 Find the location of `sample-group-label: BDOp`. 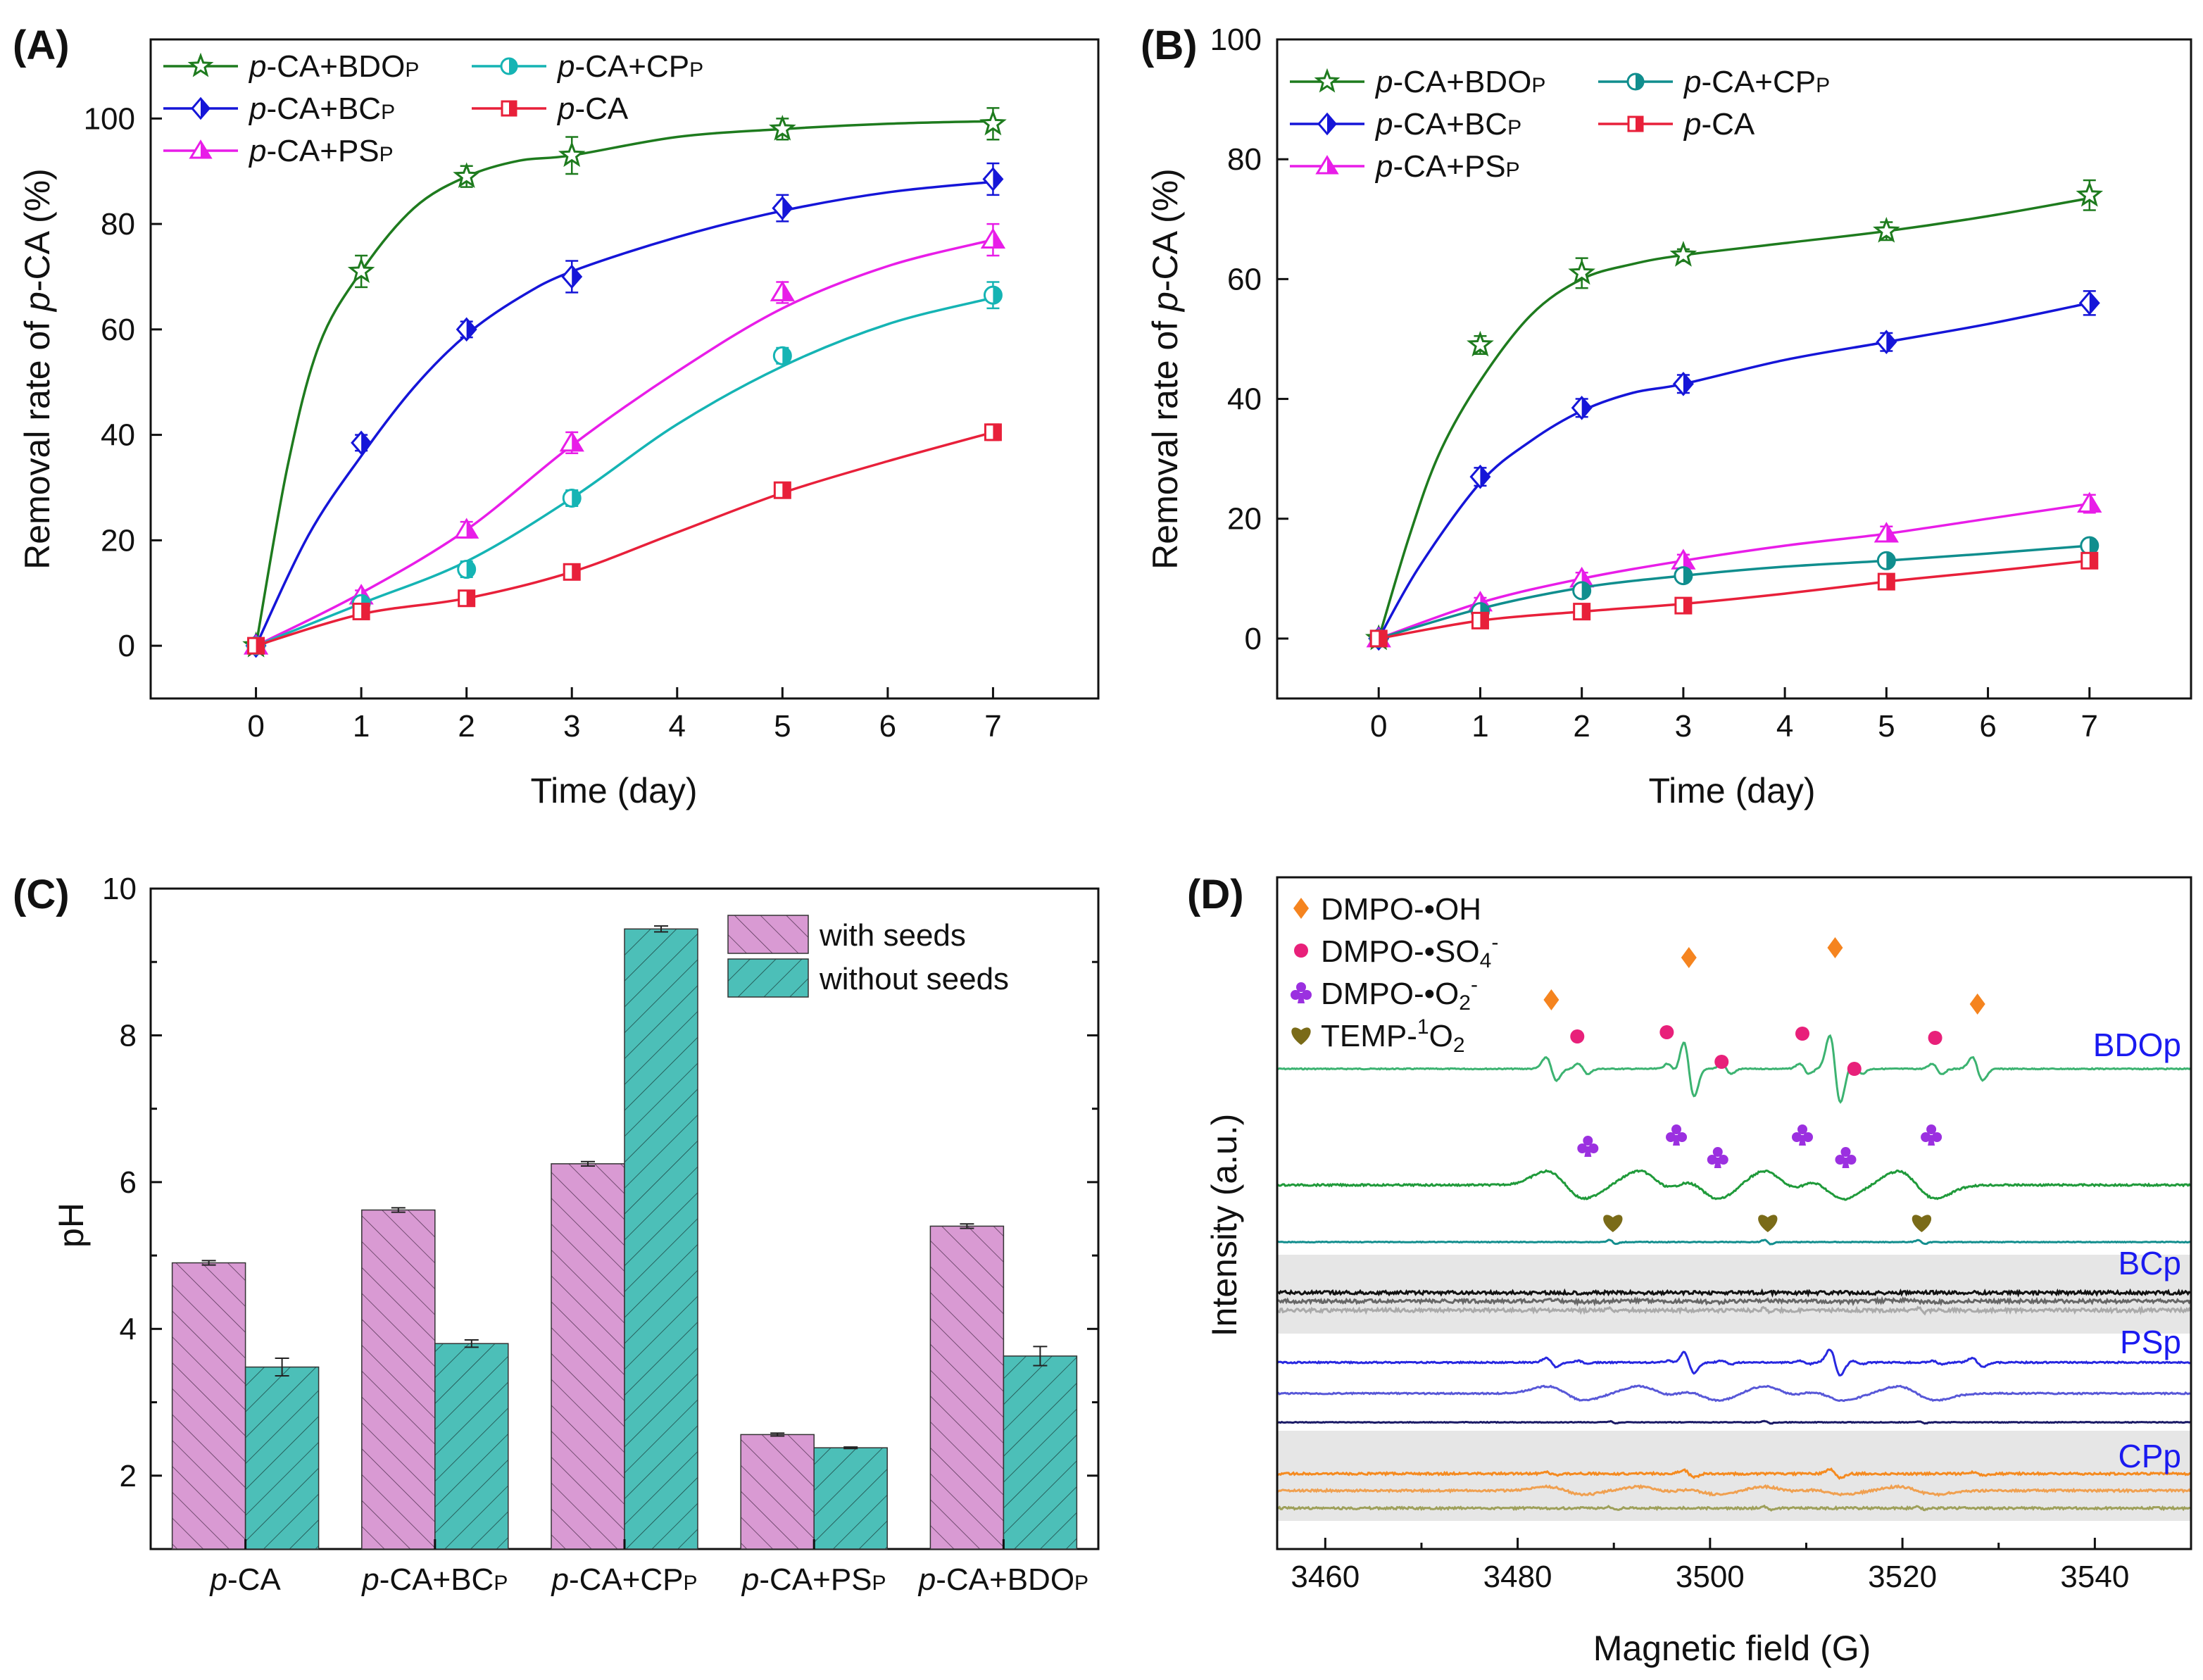

sample-group-label: BDOp is located at coordinates (2137, 1045).